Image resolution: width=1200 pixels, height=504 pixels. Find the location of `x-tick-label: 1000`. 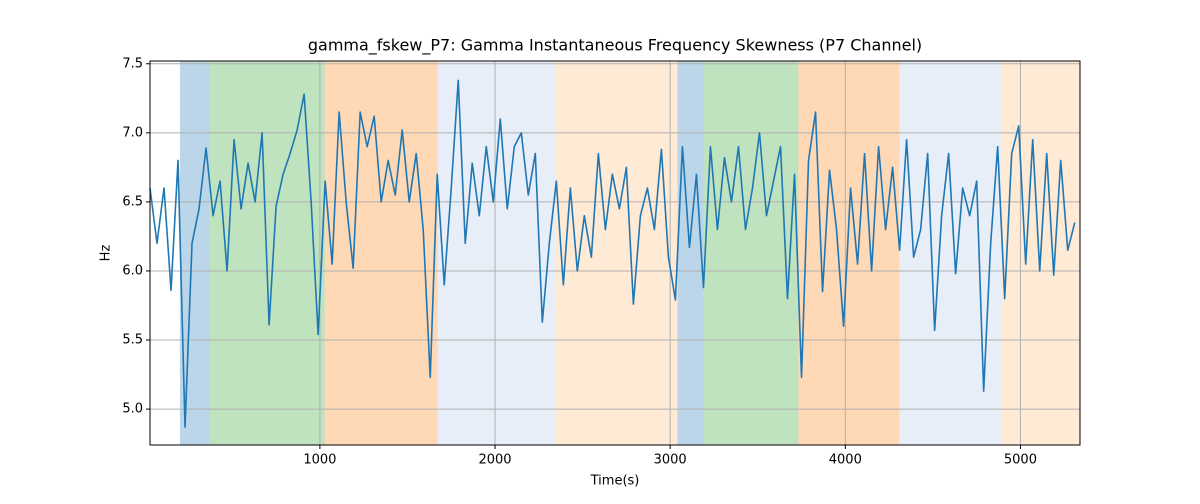

x-tick-label: 1000 is located at coordinates (319, 460).